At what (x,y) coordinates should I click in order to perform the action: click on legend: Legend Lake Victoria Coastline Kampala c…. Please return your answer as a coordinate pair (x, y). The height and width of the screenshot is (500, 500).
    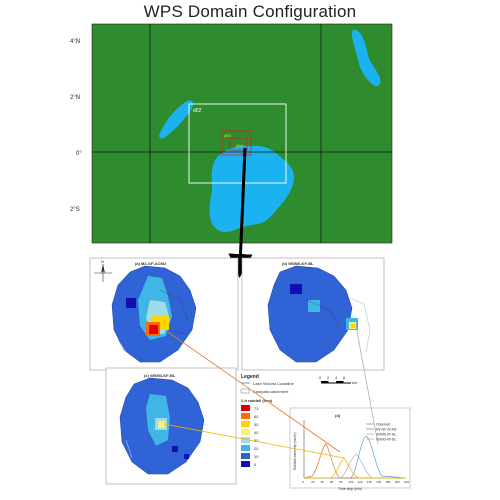
    Looking at the image, I should click on (267, 420).